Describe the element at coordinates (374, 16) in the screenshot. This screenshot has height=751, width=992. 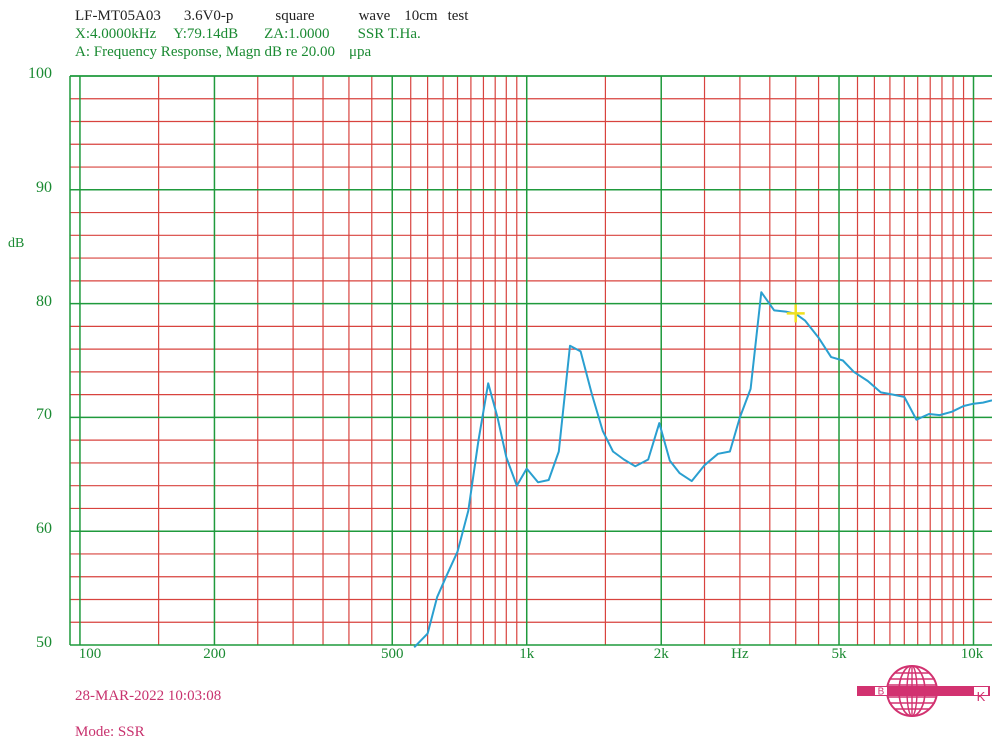
I see `wave-label: wave` at that location.